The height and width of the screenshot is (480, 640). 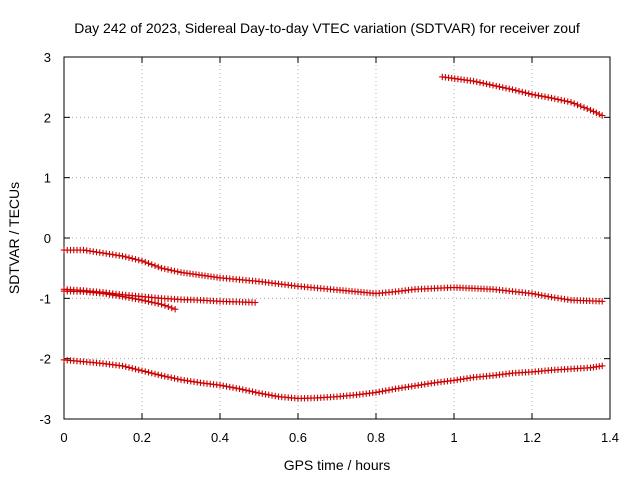 I want to click on x-tick-label: 0.8, so click(x=376, y=437).